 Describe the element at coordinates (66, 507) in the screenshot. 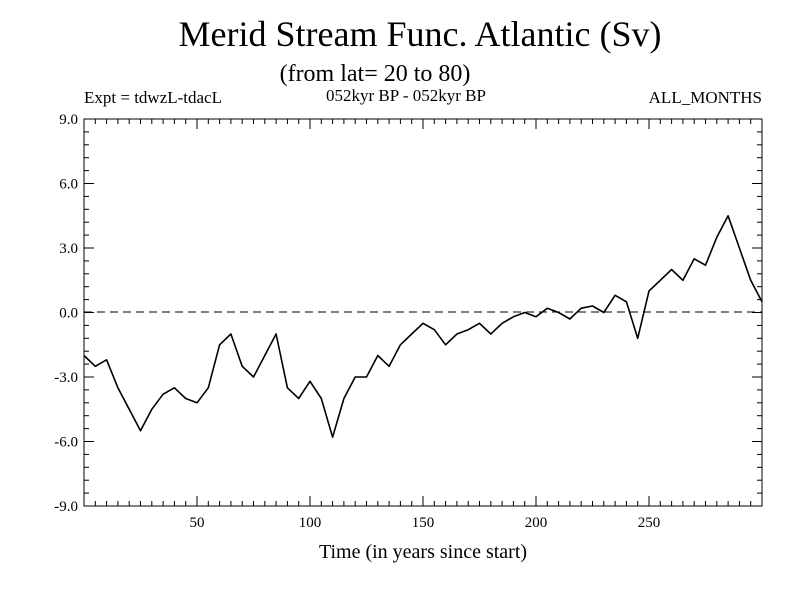

I see `y-tick-label: -9.0` at that location.